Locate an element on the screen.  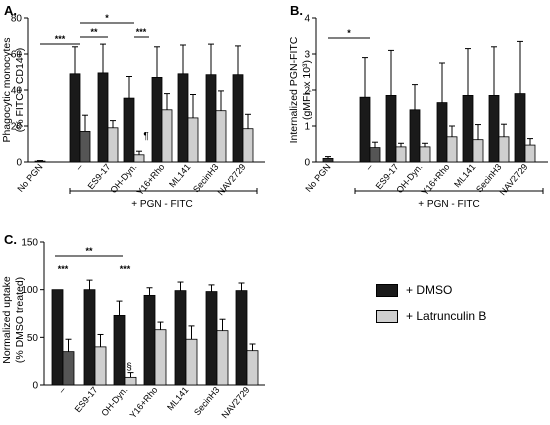
legend-item-latrunculin: + Latrunculin B is located at coordinates (431, 316).